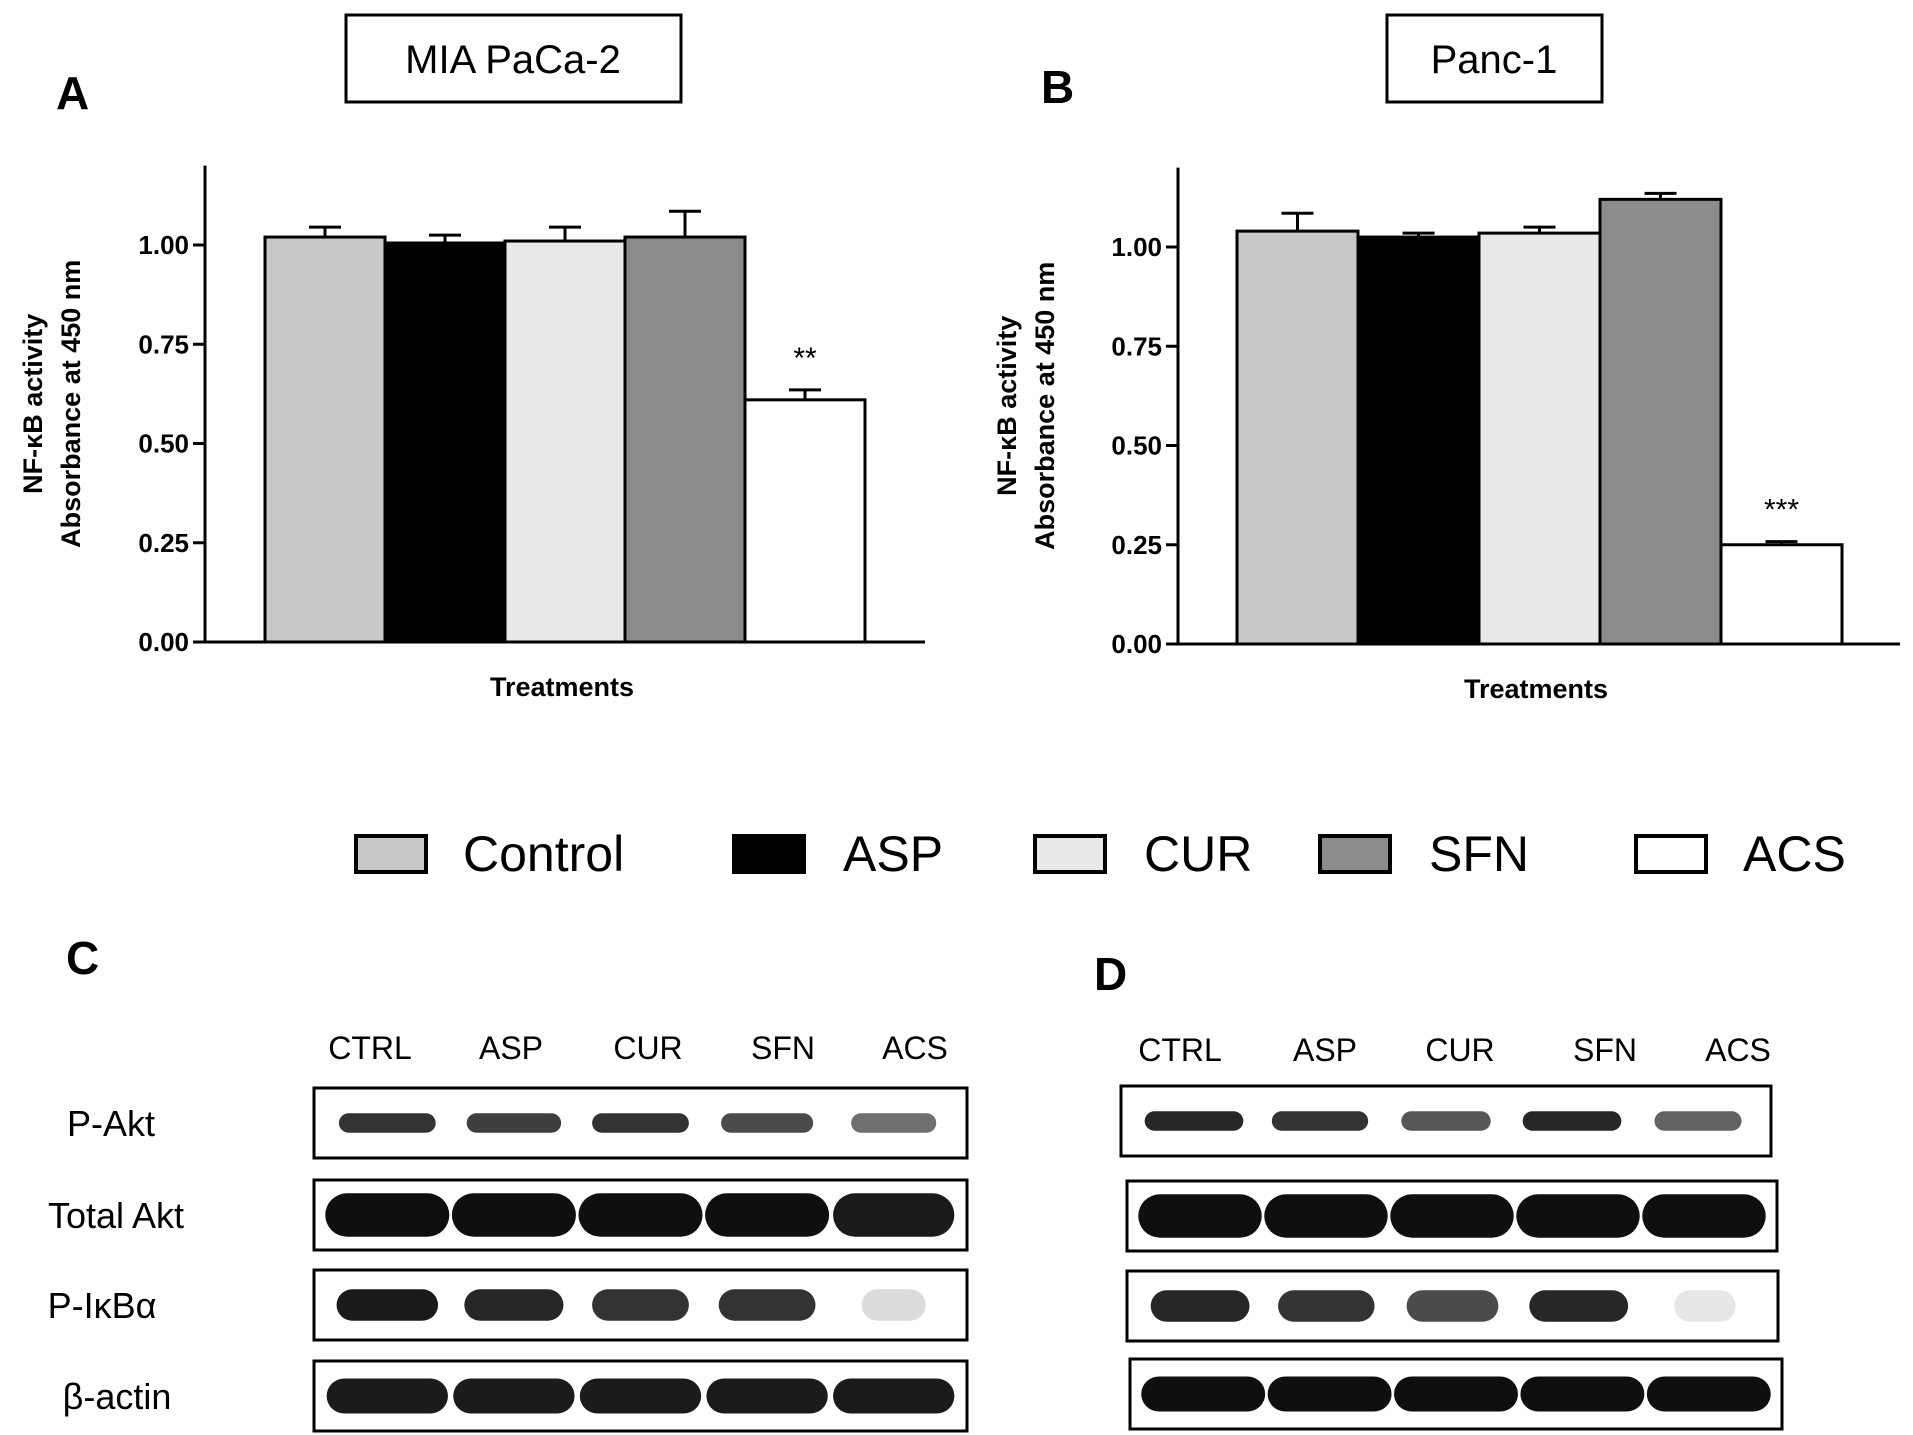  Describe the element at coordinates (1045, 406) in the screenshot. I see `y-axis-label-line2-b: Absorbance at 450 nm` at that location.